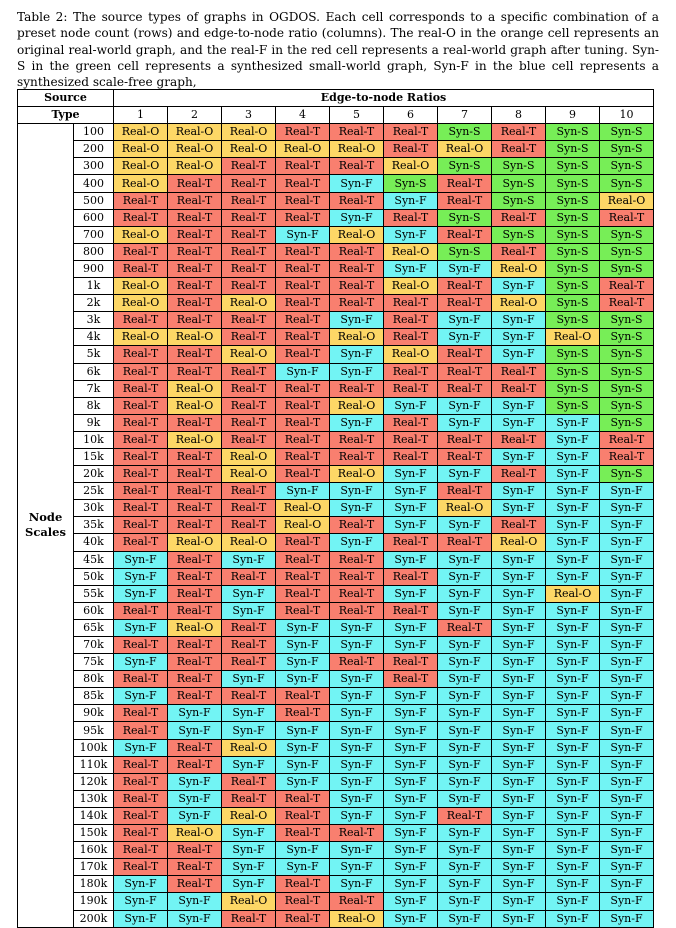 The height and width of the screenshot is (928, 676). Describe the element at coordinates (93, 422) in the screenshot. I see `row-label: 9k` at that location.